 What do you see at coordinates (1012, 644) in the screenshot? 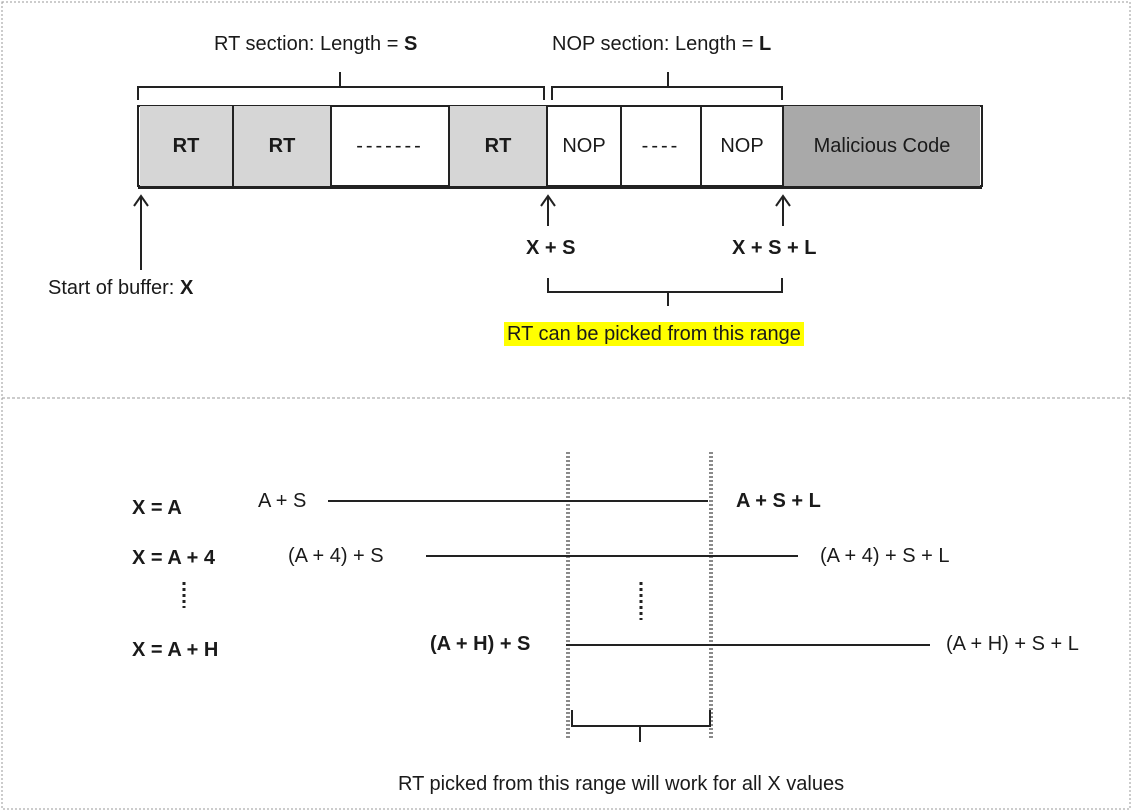
I see `row-3-end: (A + H) + S + L` at bounding box center [1012, 644].